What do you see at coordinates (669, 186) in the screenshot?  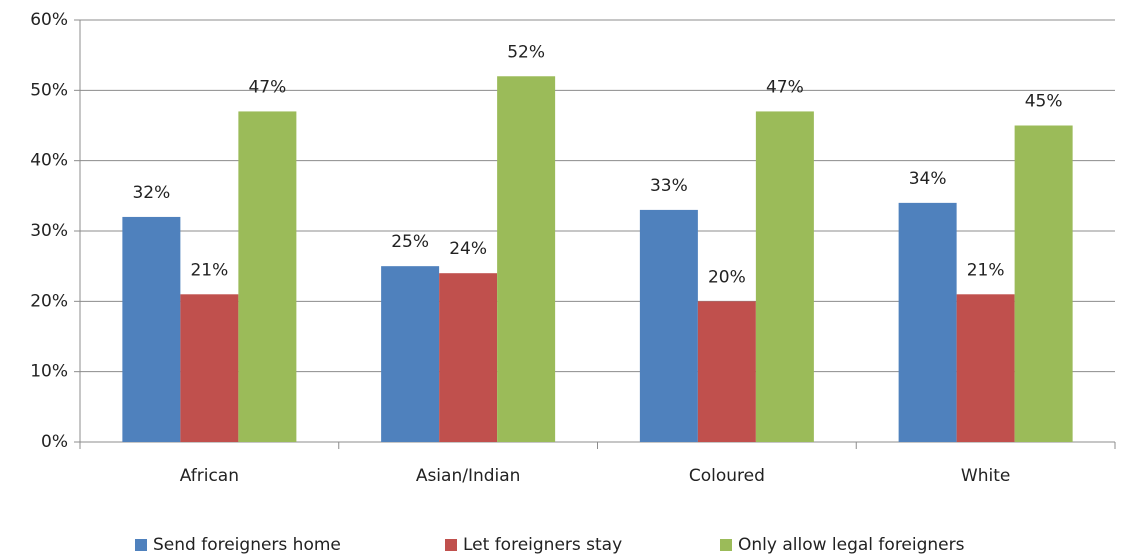 I see `data-label: 33%` at bounding box center [669, 186].